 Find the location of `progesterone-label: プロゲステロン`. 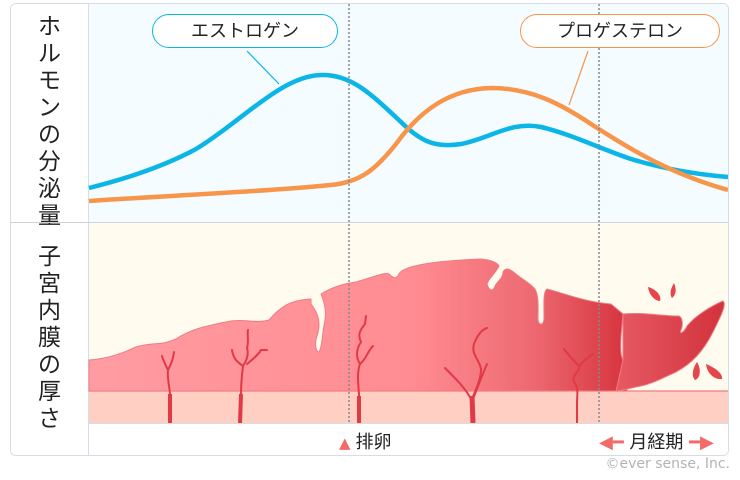

progesterone-label: プロゲステロン is located at coordinates (620, 31).